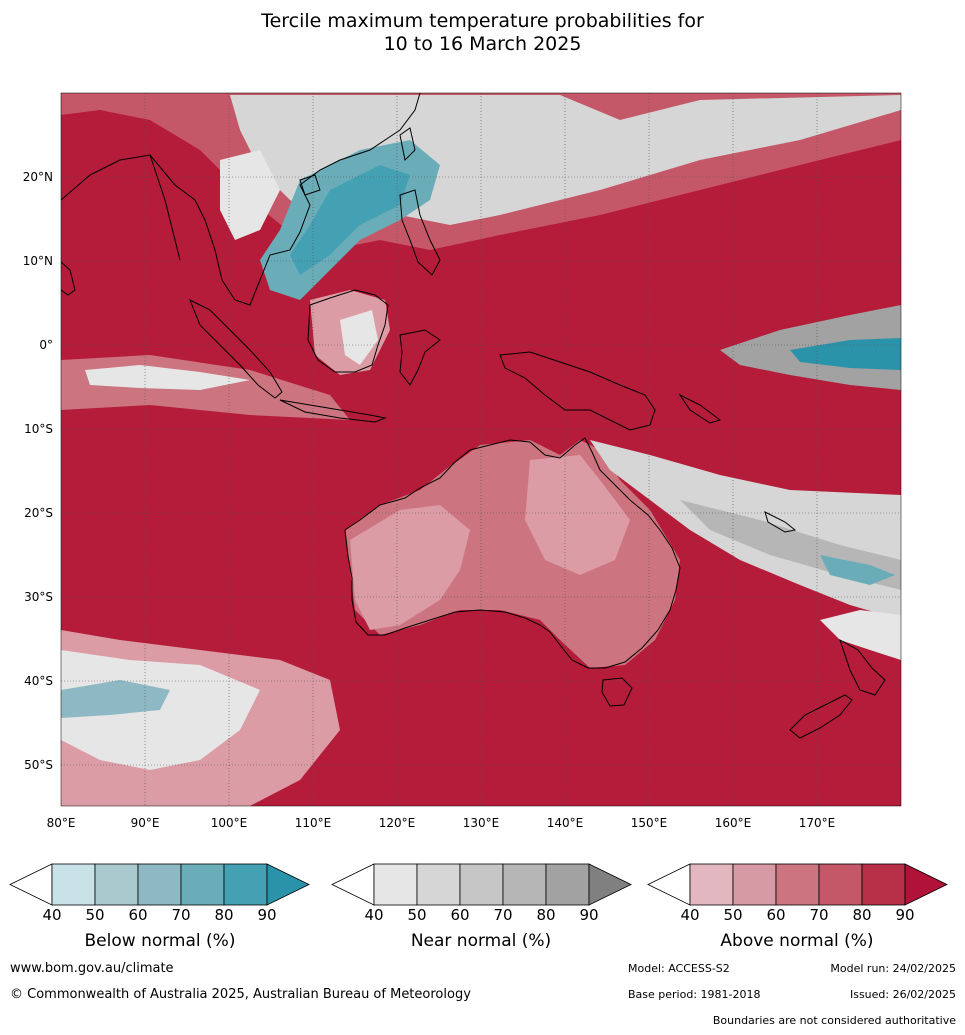 The image size is (965, 1035). What do you see at coordinates (577, 515) in the screenshot?
I see `australia-light-east` at bounding box center [577, 515].